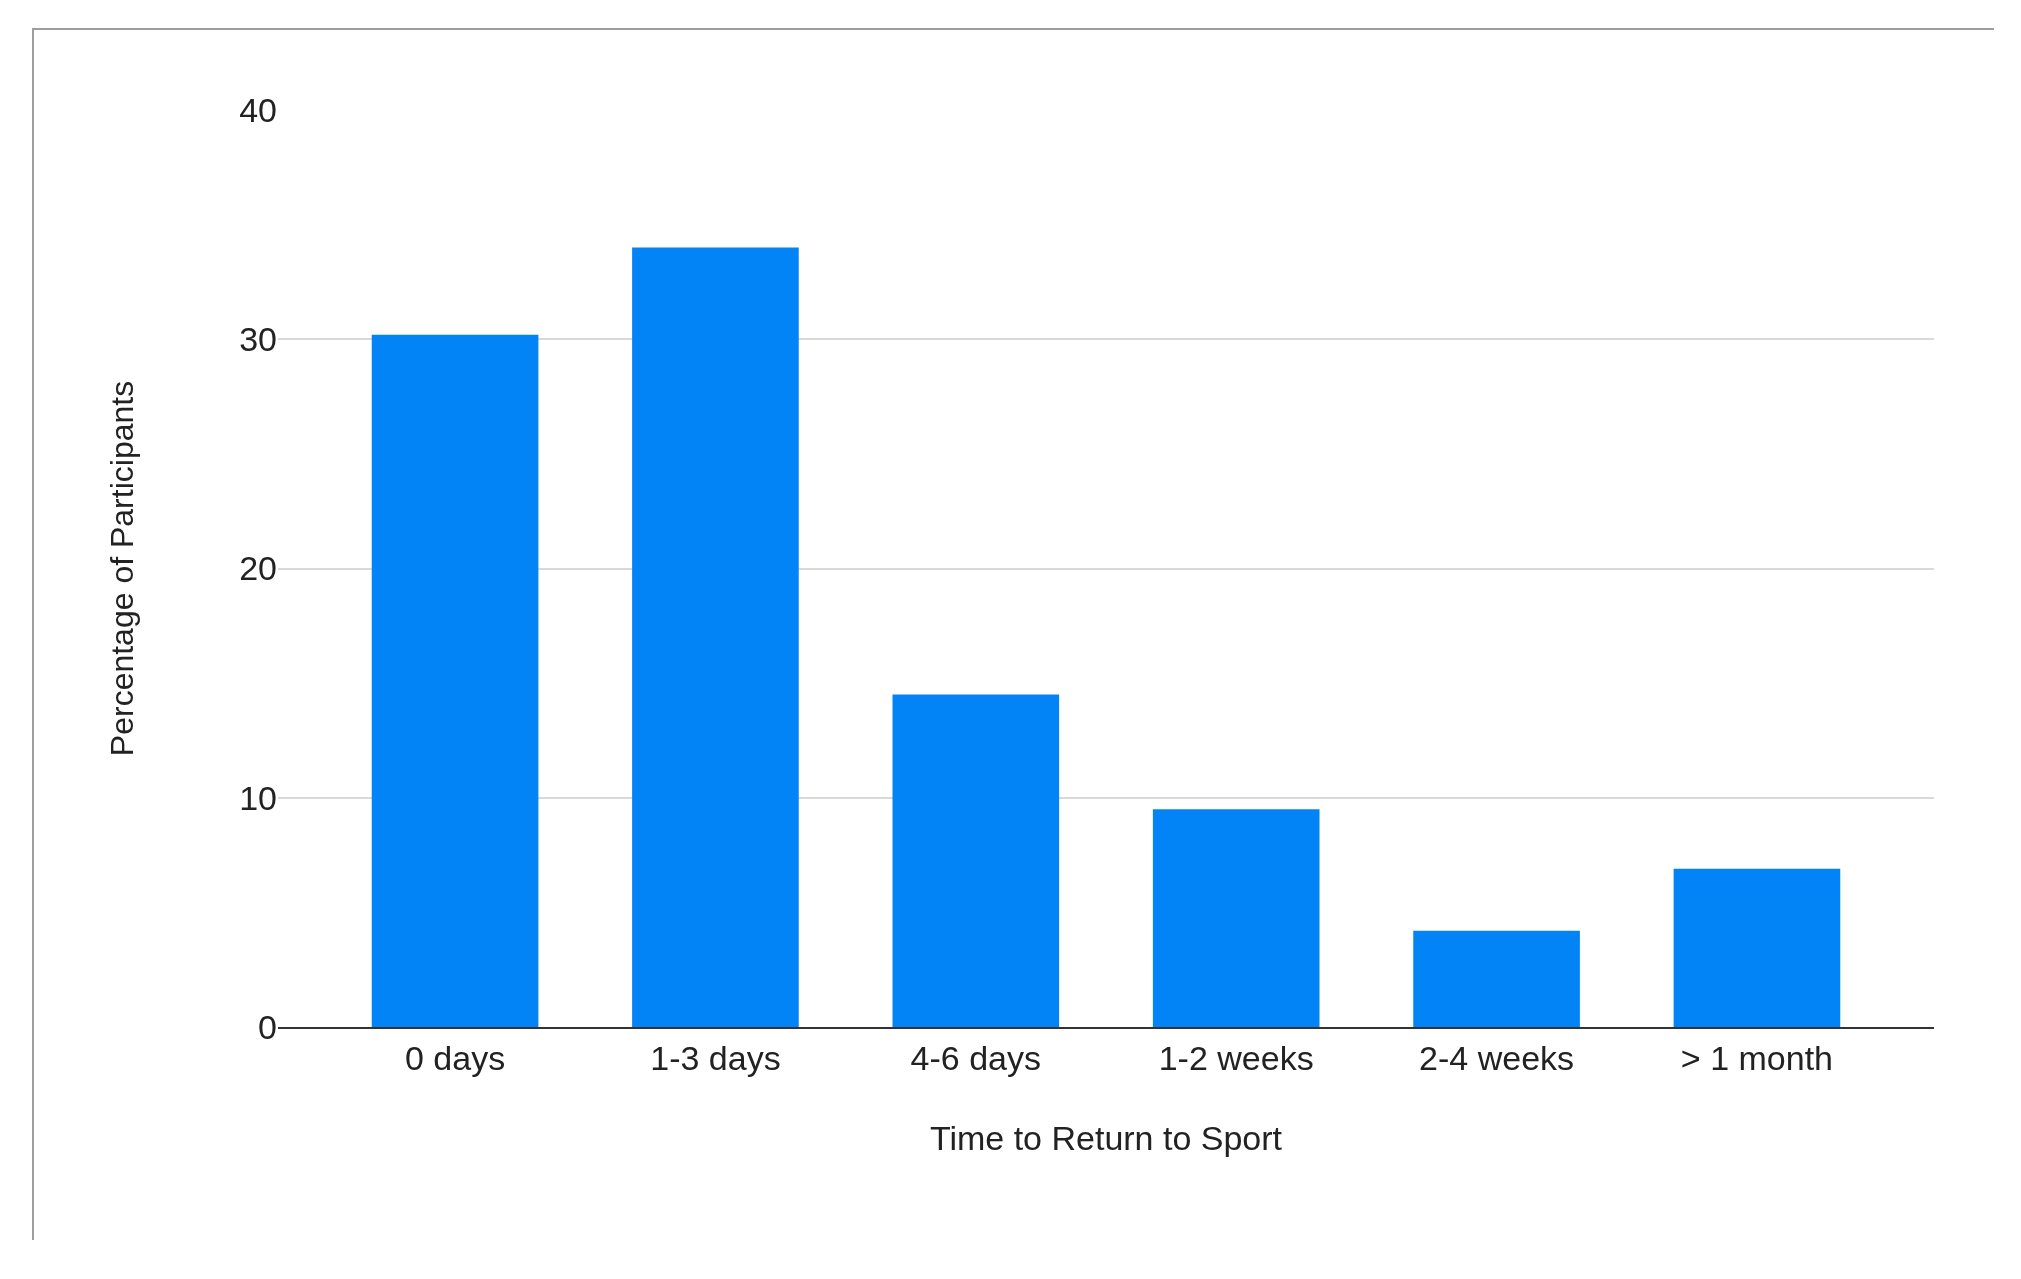 The image size is (2021, 1279). I want to click on y-tick-label: 40, so click(258, 109).